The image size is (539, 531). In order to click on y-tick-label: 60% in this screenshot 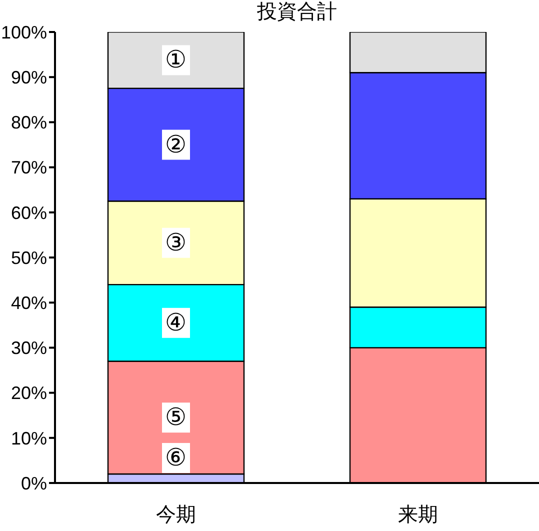, I will do `click(28, 212)`.